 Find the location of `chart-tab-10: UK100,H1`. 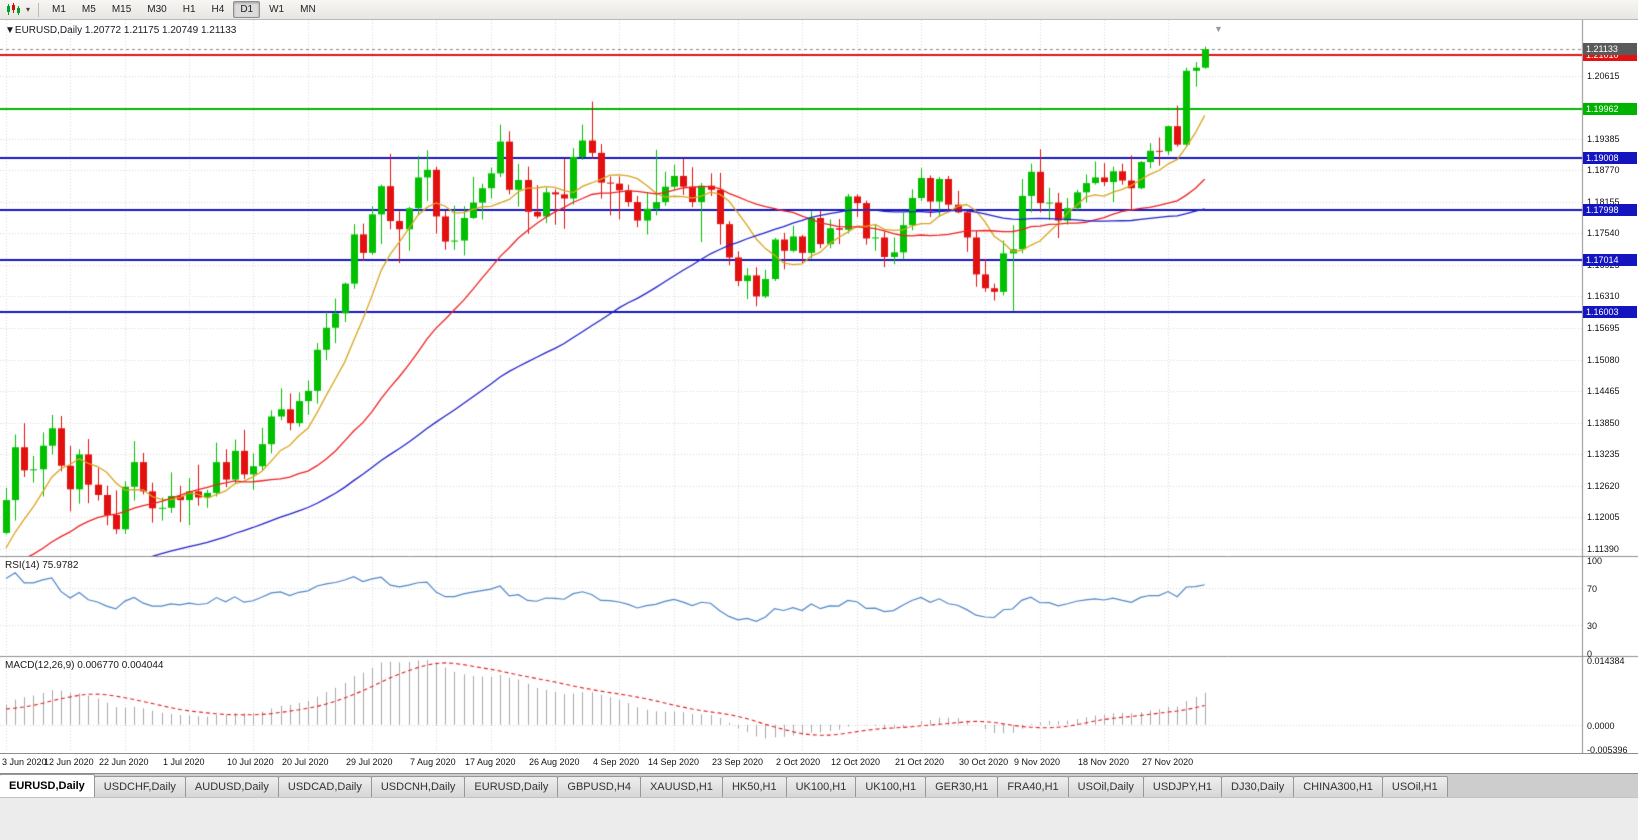

chart-tab-10: UK100,H1 is located at coordinates (891, 786).